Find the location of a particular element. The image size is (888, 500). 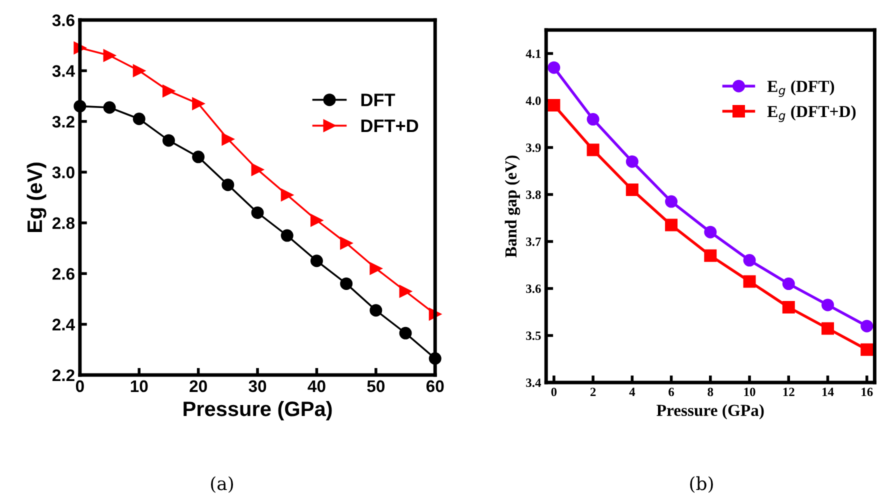

x-tick-label: 2 is located at coordinates (593, 392).